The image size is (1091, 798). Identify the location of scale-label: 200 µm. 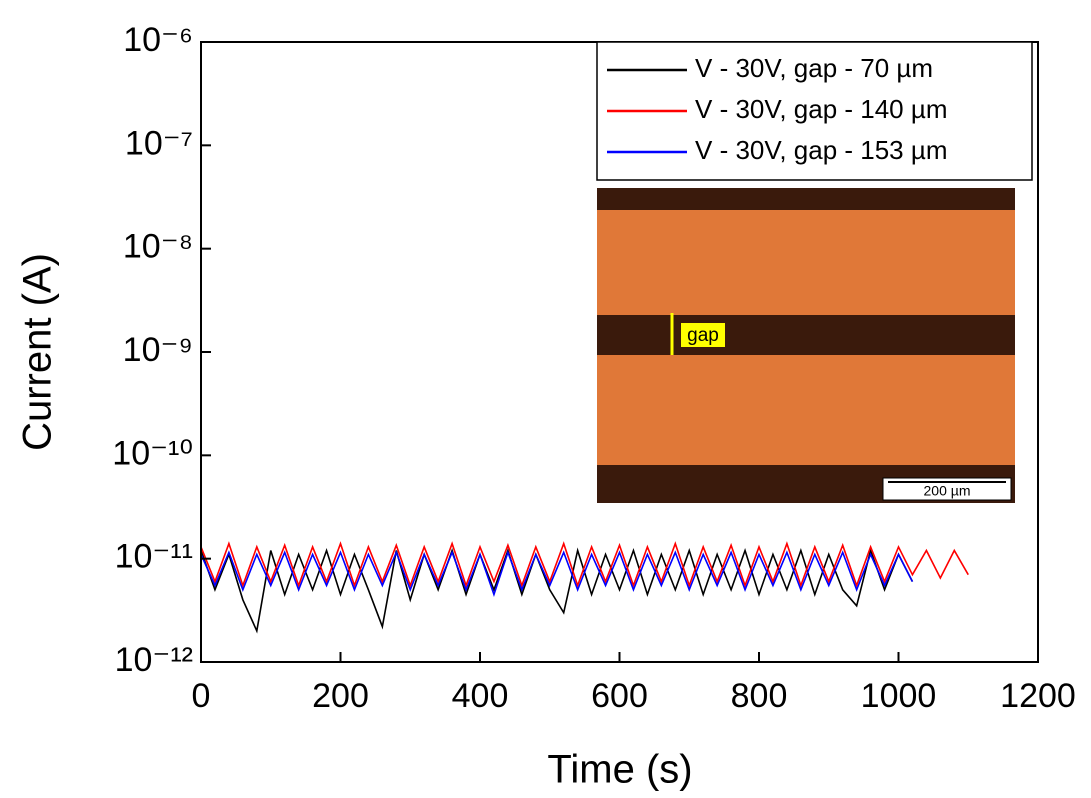
(947, 491).